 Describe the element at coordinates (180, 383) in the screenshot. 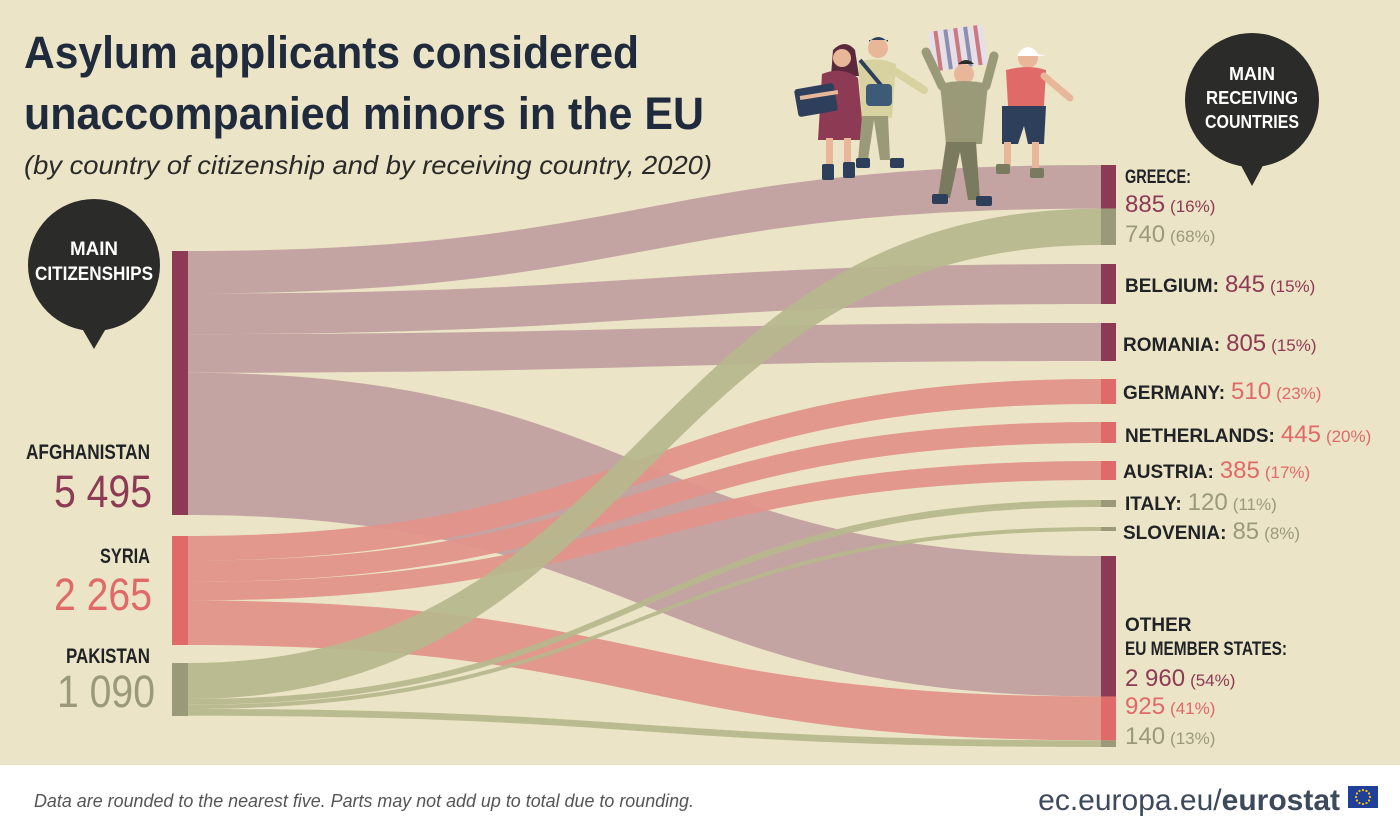

I see `source-bar-afghanistan` at that location.